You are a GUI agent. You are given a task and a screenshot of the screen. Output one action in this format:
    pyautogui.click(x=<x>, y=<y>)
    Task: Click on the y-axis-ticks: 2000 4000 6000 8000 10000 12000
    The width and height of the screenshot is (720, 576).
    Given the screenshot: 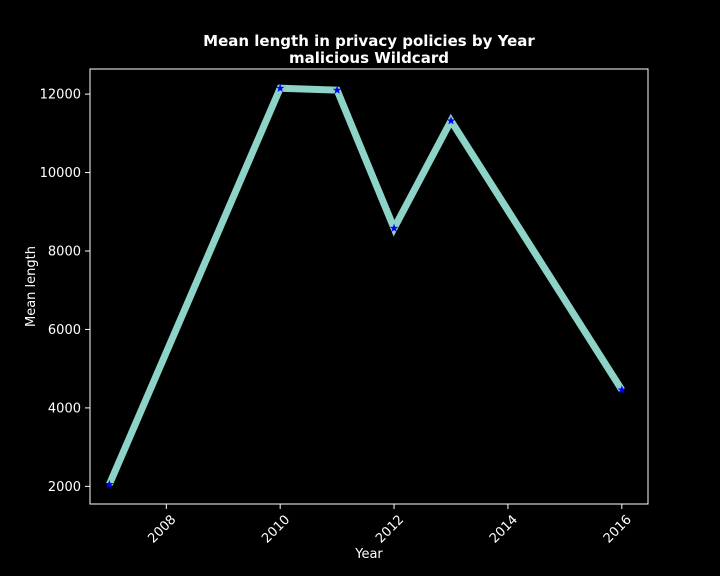 What is the action you would take?
    pyautogui.click(x=65, y=291)
    